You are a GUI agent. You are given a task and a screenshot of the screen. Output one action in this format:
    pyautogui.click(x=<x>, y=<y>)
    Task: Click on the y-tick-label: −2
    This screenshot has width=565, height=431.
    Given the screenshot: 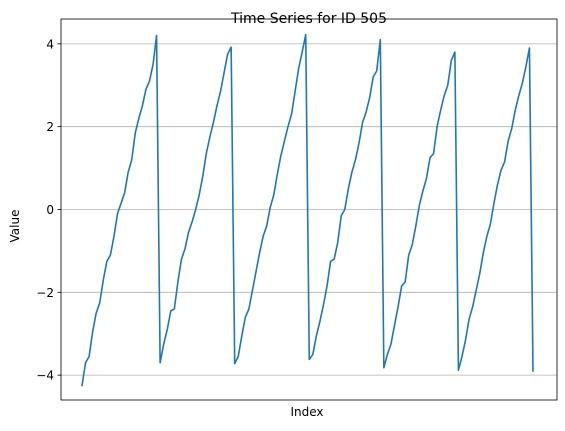 What is the action you would take?
    pyautogui.click(x=45, y=293)
    